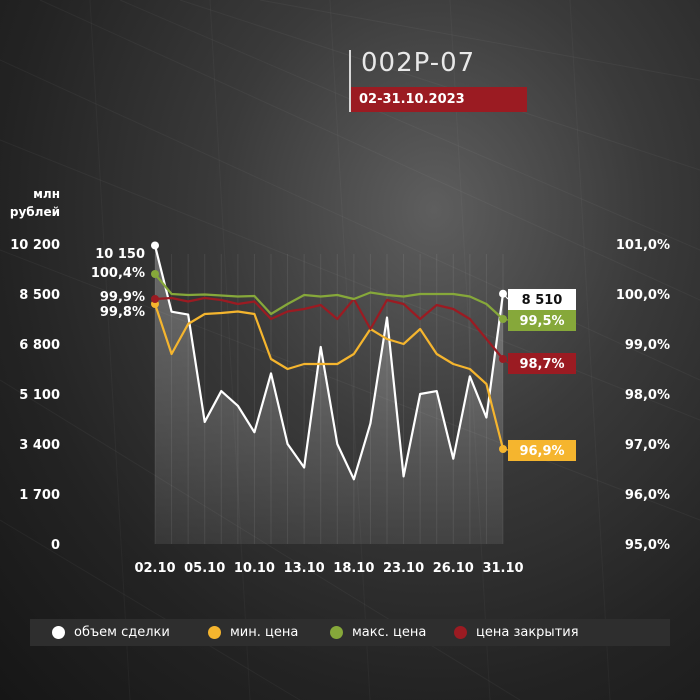  What do you see at coordinates (122, 297) in the screenshot?
I see `start-value-label: 99,9%` at bounding box center [122, 297].